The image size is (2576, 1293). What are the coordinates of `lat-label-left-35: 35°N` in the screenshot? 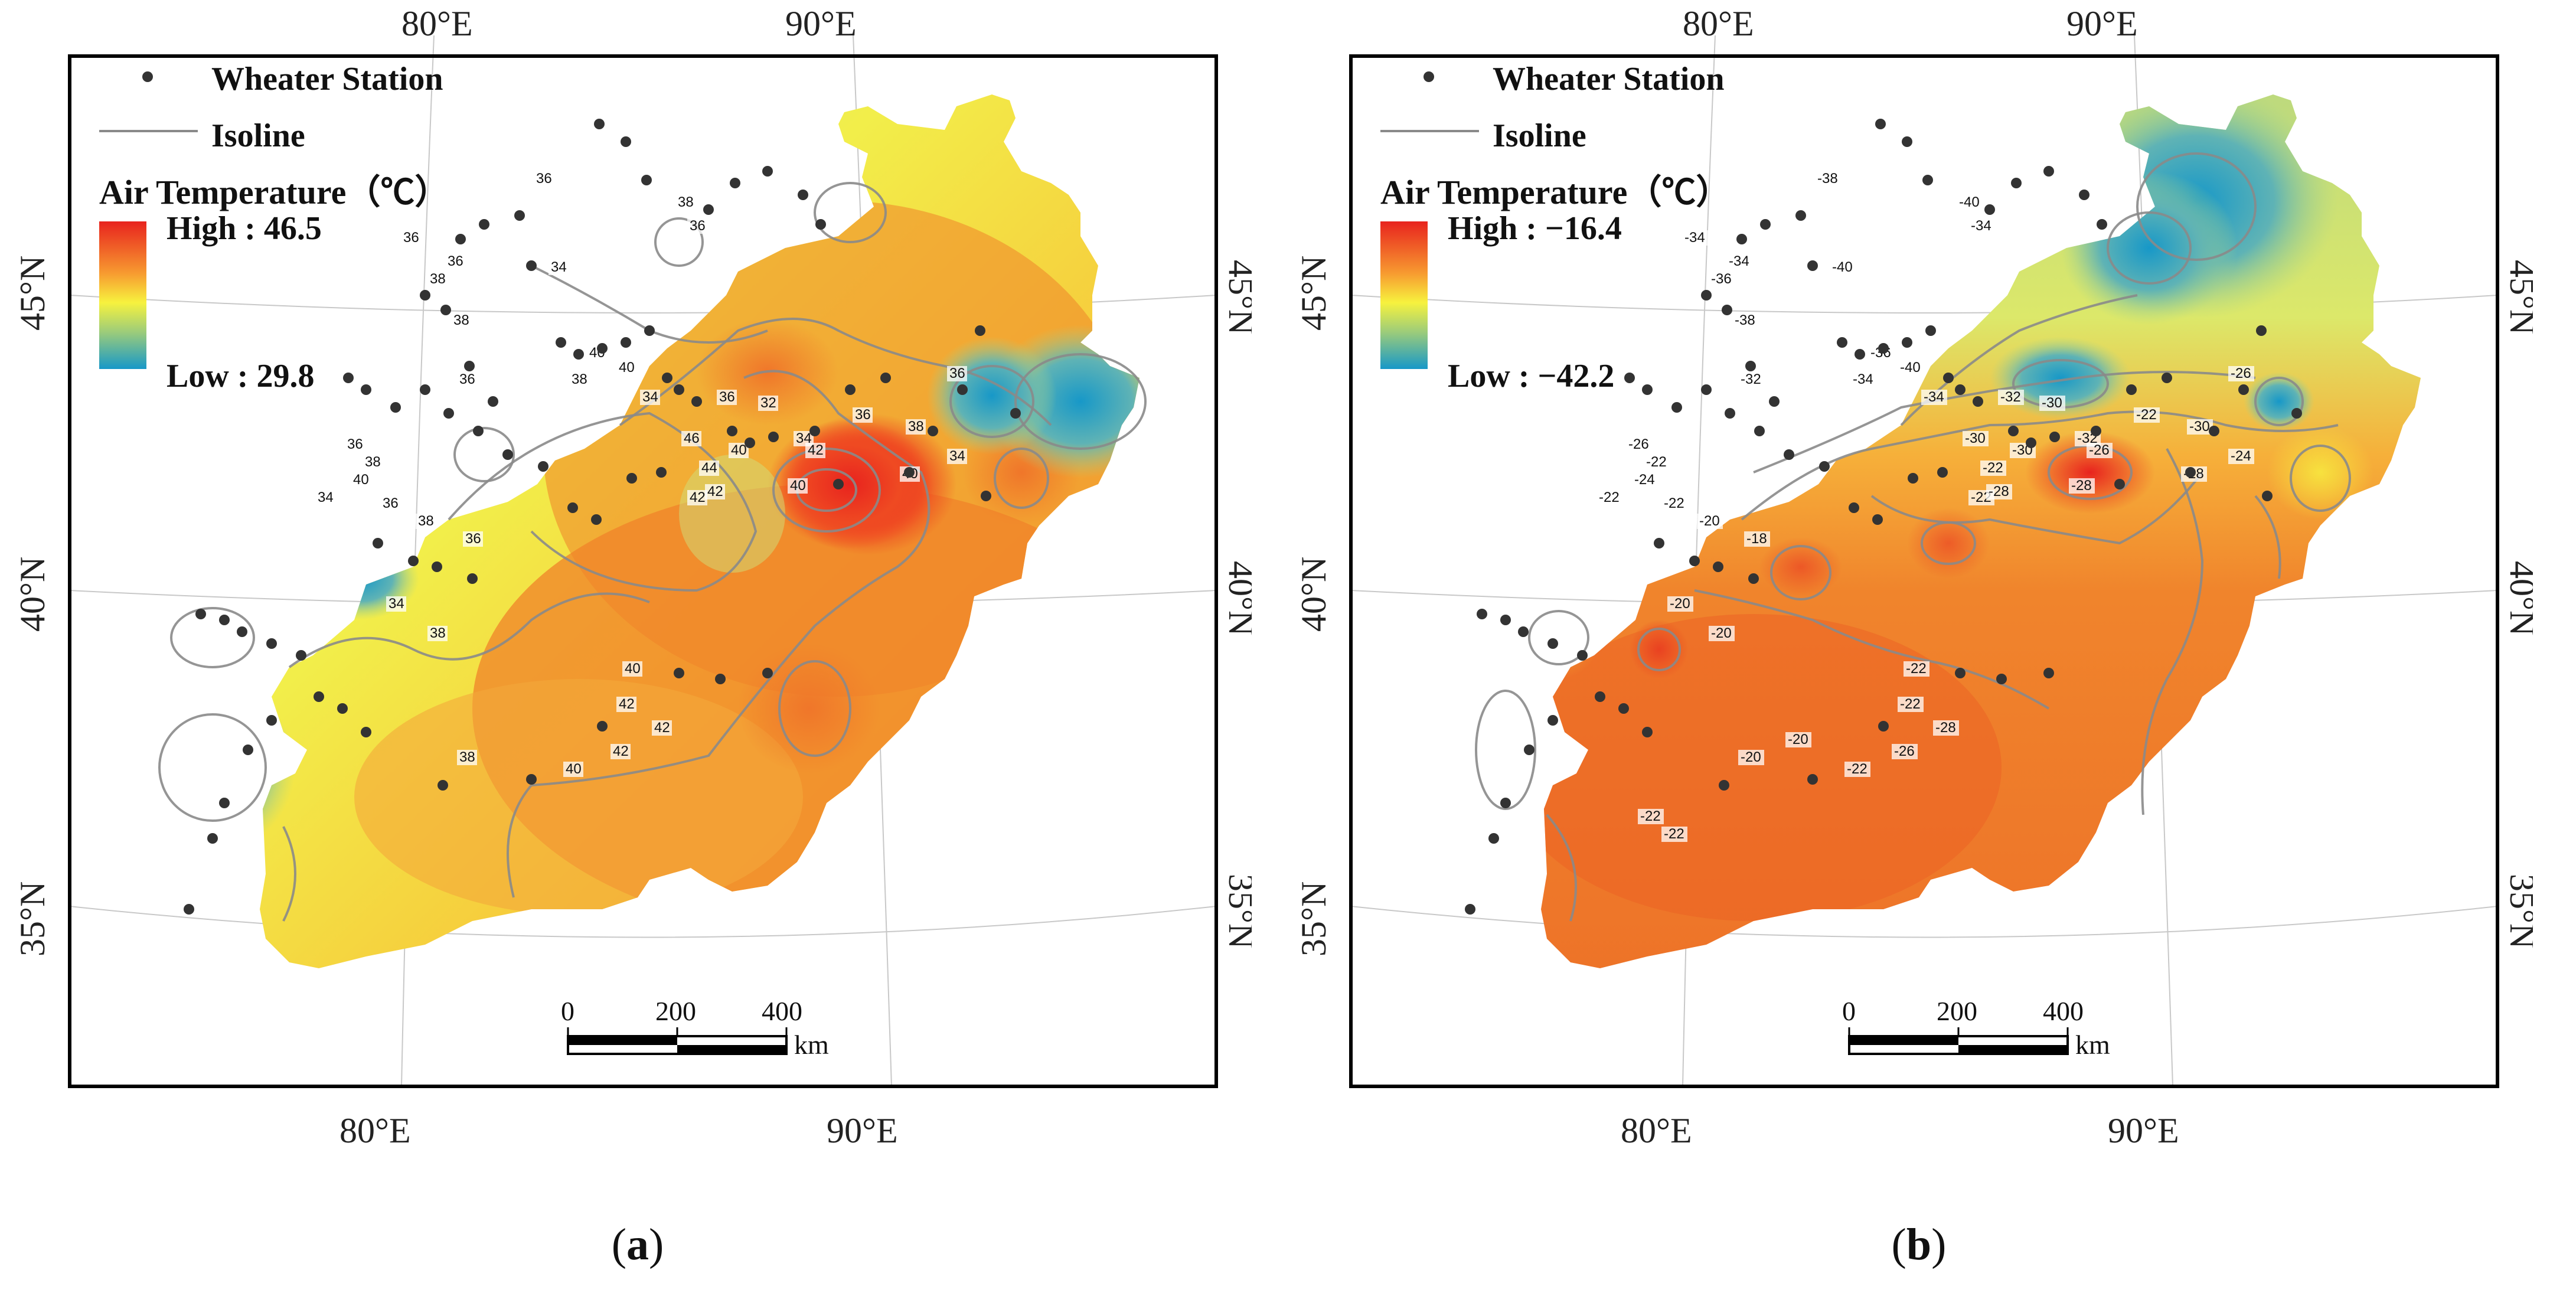 It's located at (1313, 918).